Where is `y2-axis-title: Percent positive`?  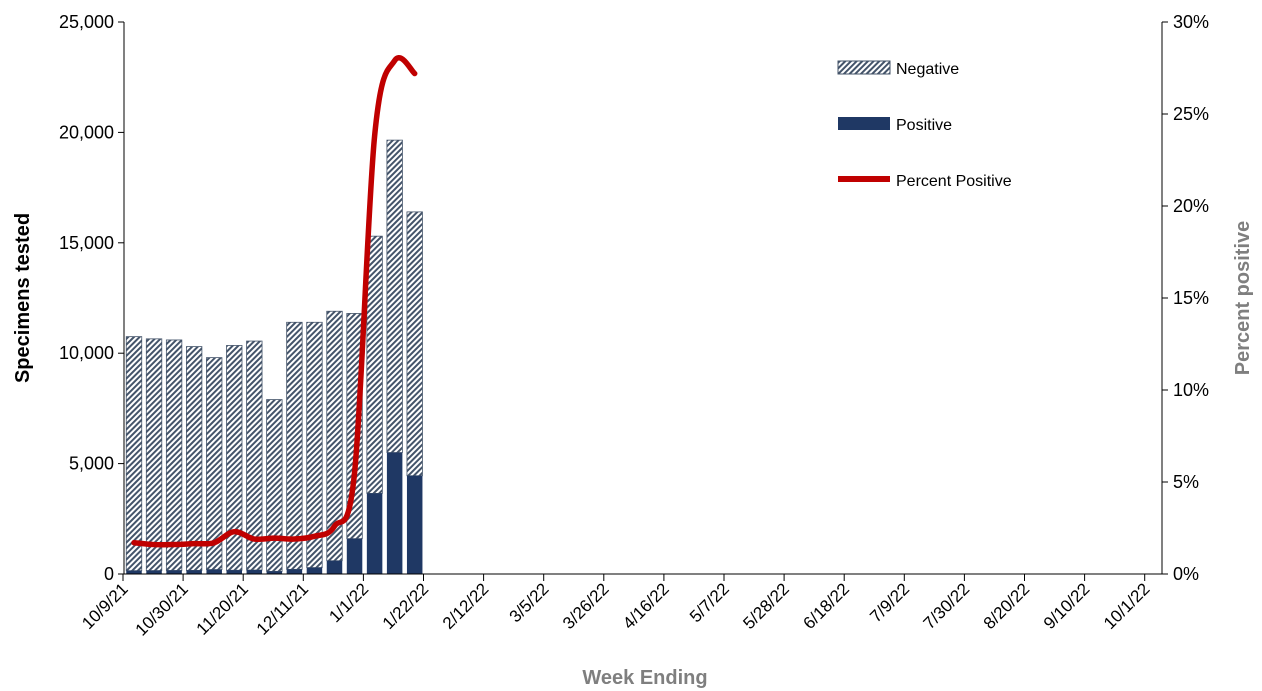
y2-axis-title: Percent positive is located at coordinates (1243, 298).